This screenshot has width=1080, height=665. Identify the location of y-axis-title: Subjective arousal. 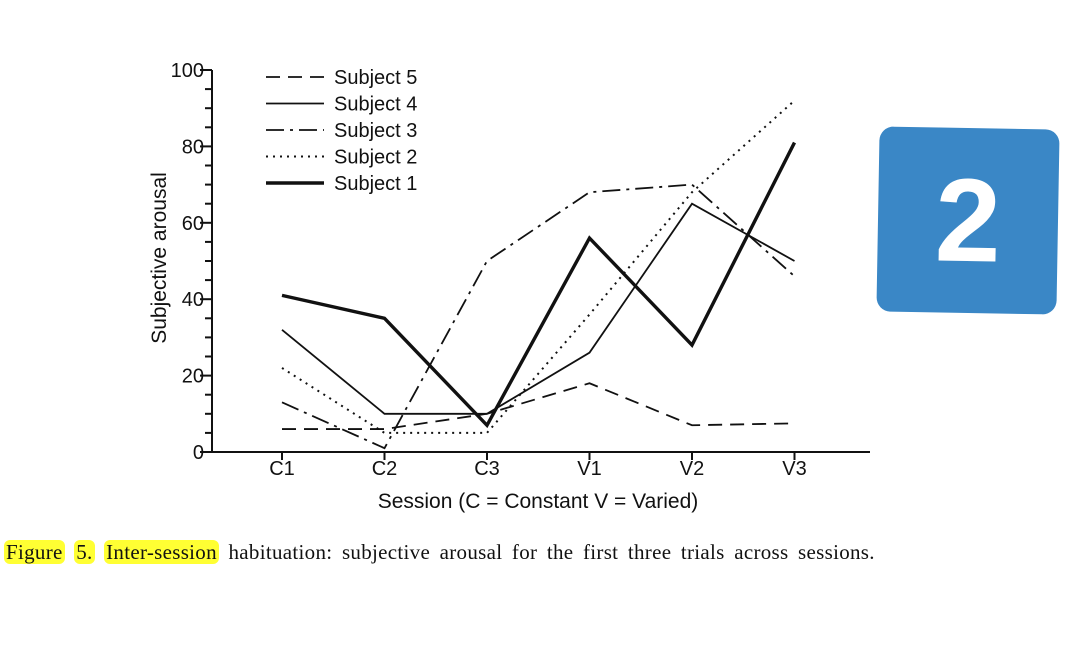
(159, 258).